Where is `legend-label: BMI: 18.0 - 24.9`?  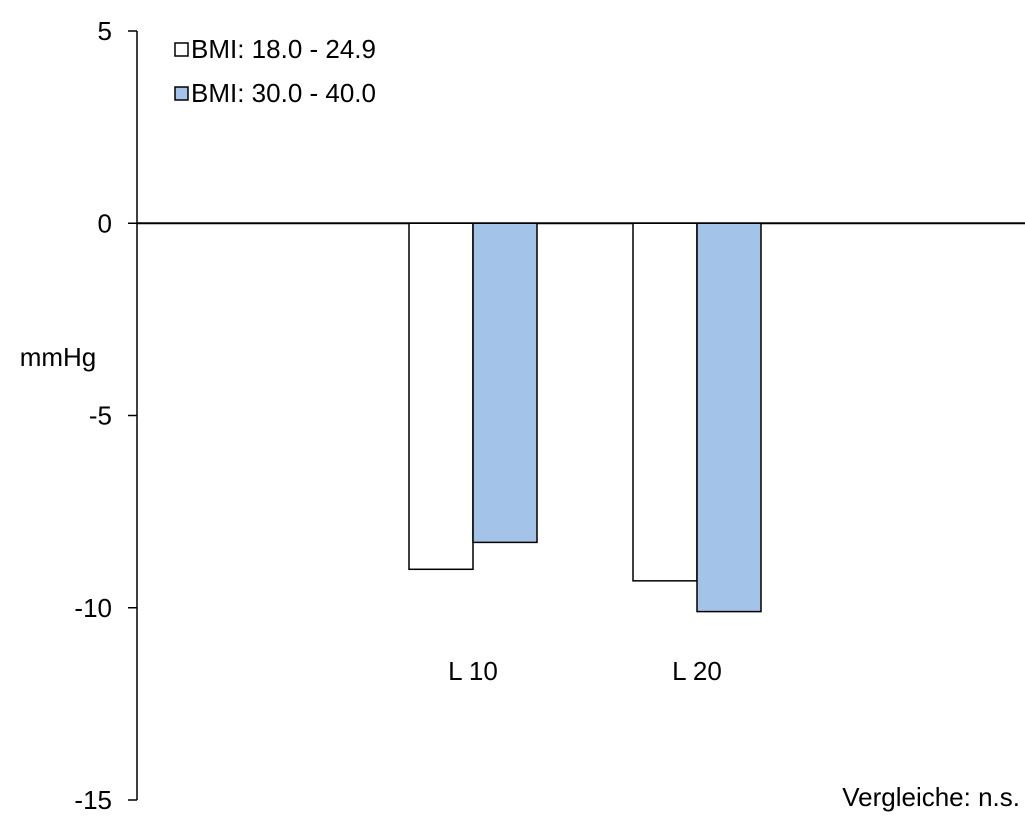 legend-label: BMI: 18.0 - 24.9 is located at coordinates (283, 49).